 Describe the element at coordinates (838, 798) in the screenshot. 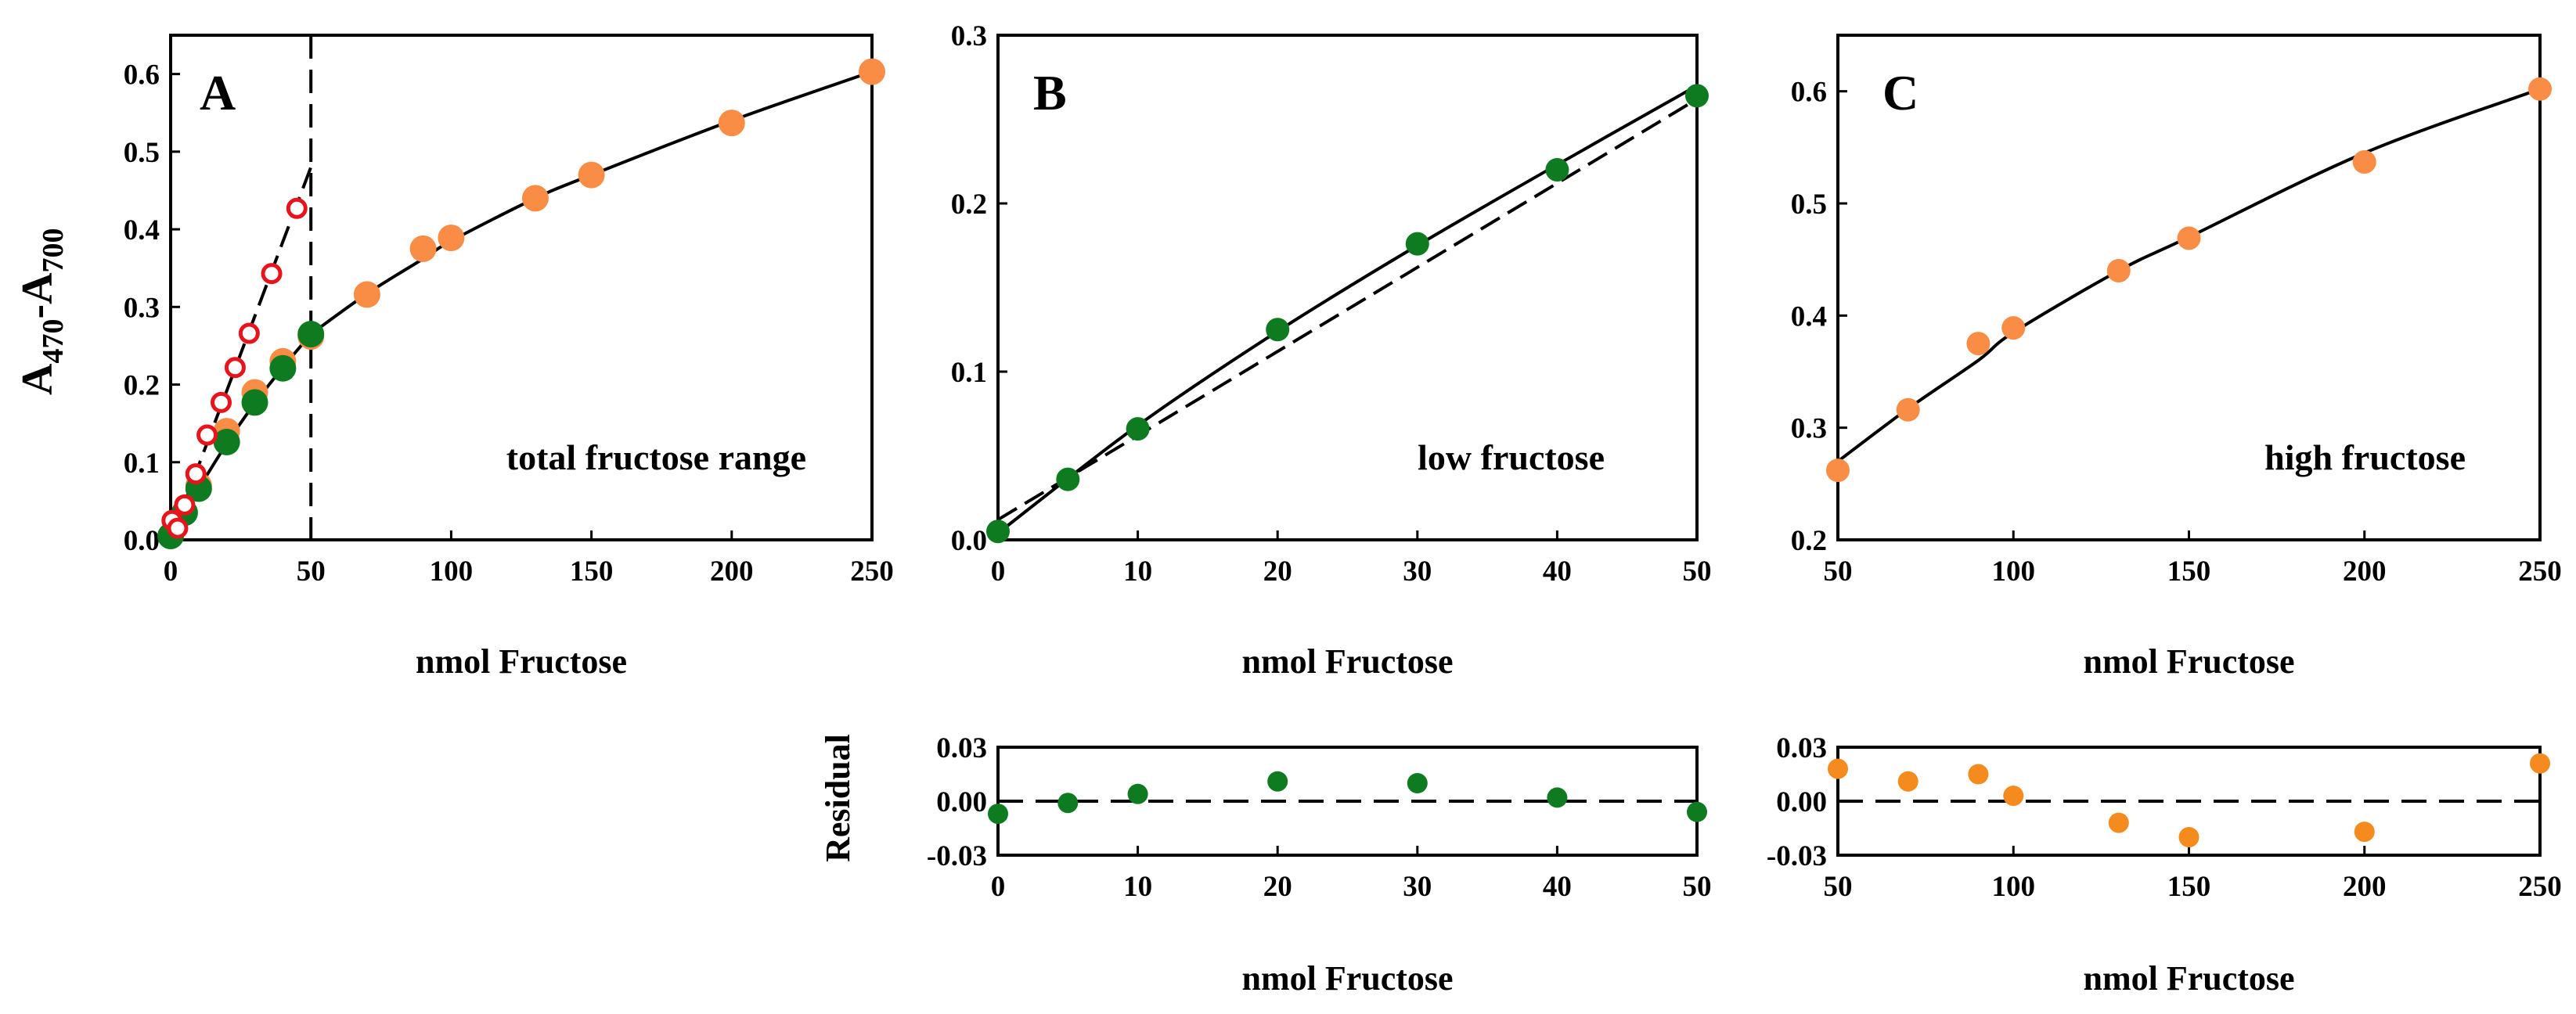

I see `residual-axis-label: Residual` at that location.